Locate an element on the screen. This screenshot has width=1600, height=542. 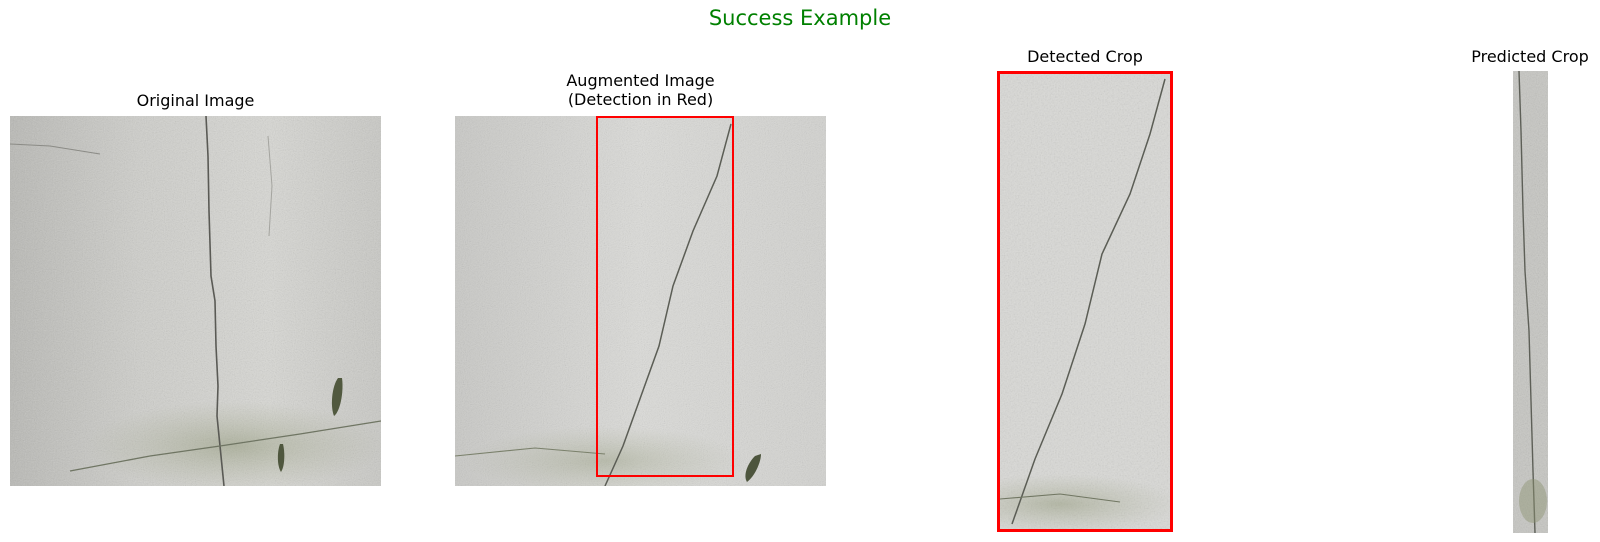
detection-box is located at coordinates (665, 296).